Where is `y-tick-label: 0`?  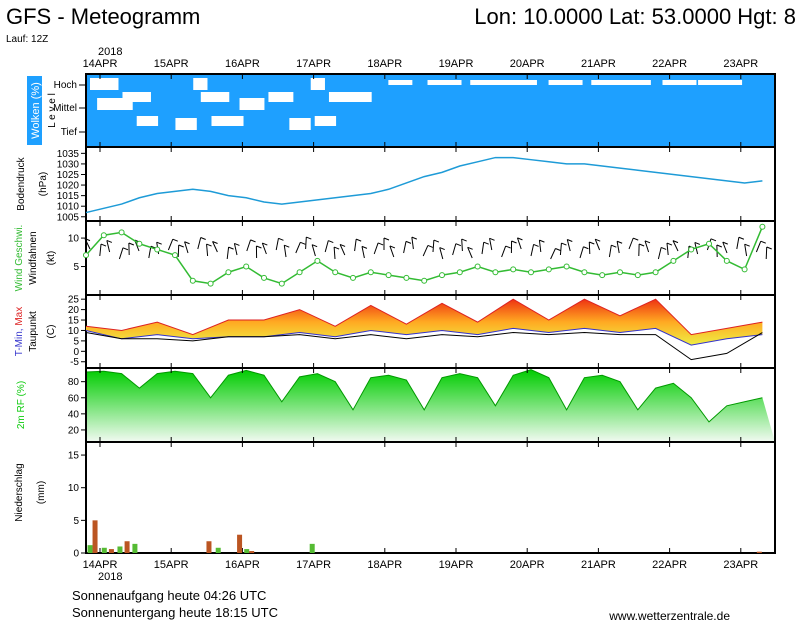
y-tick-label: 0 is located at coordinates (76, 352).